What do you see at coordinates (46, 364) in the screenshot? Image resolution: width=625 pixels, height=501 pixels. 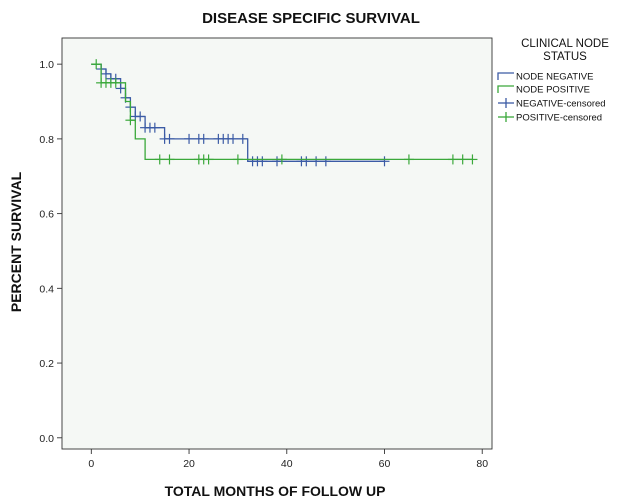 I see `y-tick-label: 0.2` at bounding box center [46, 364].